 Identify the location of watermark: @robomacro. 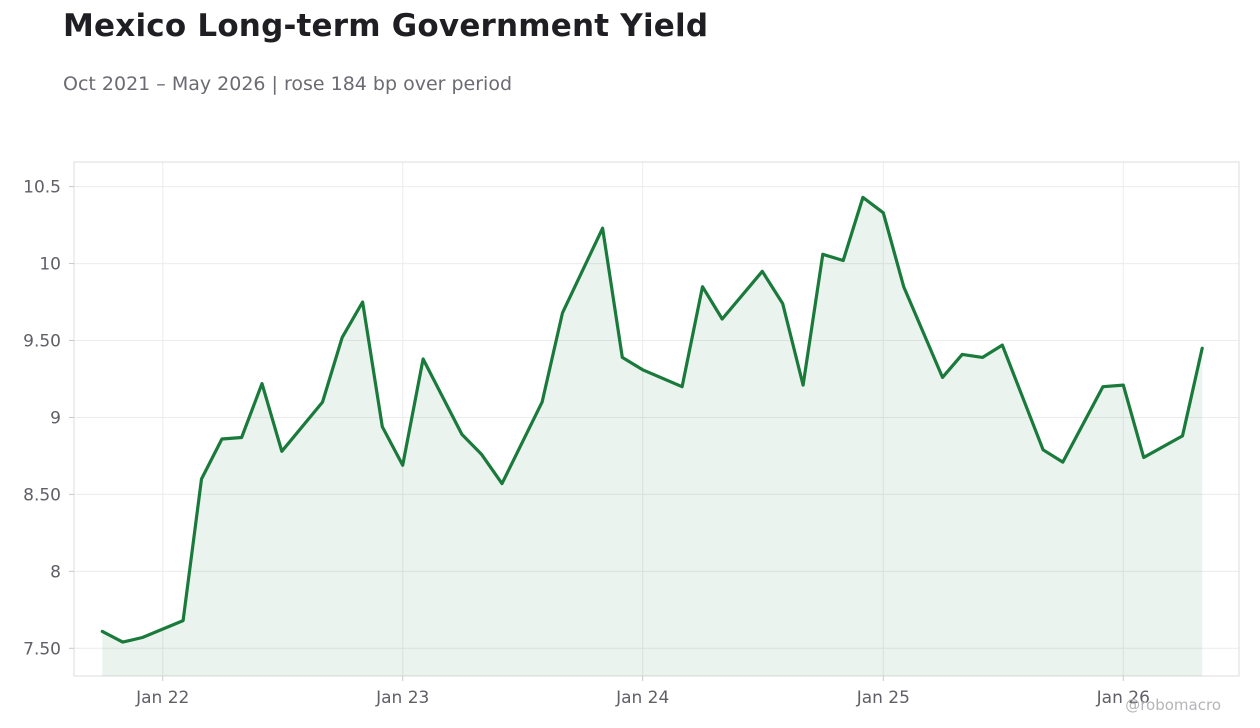
(1173, 705).